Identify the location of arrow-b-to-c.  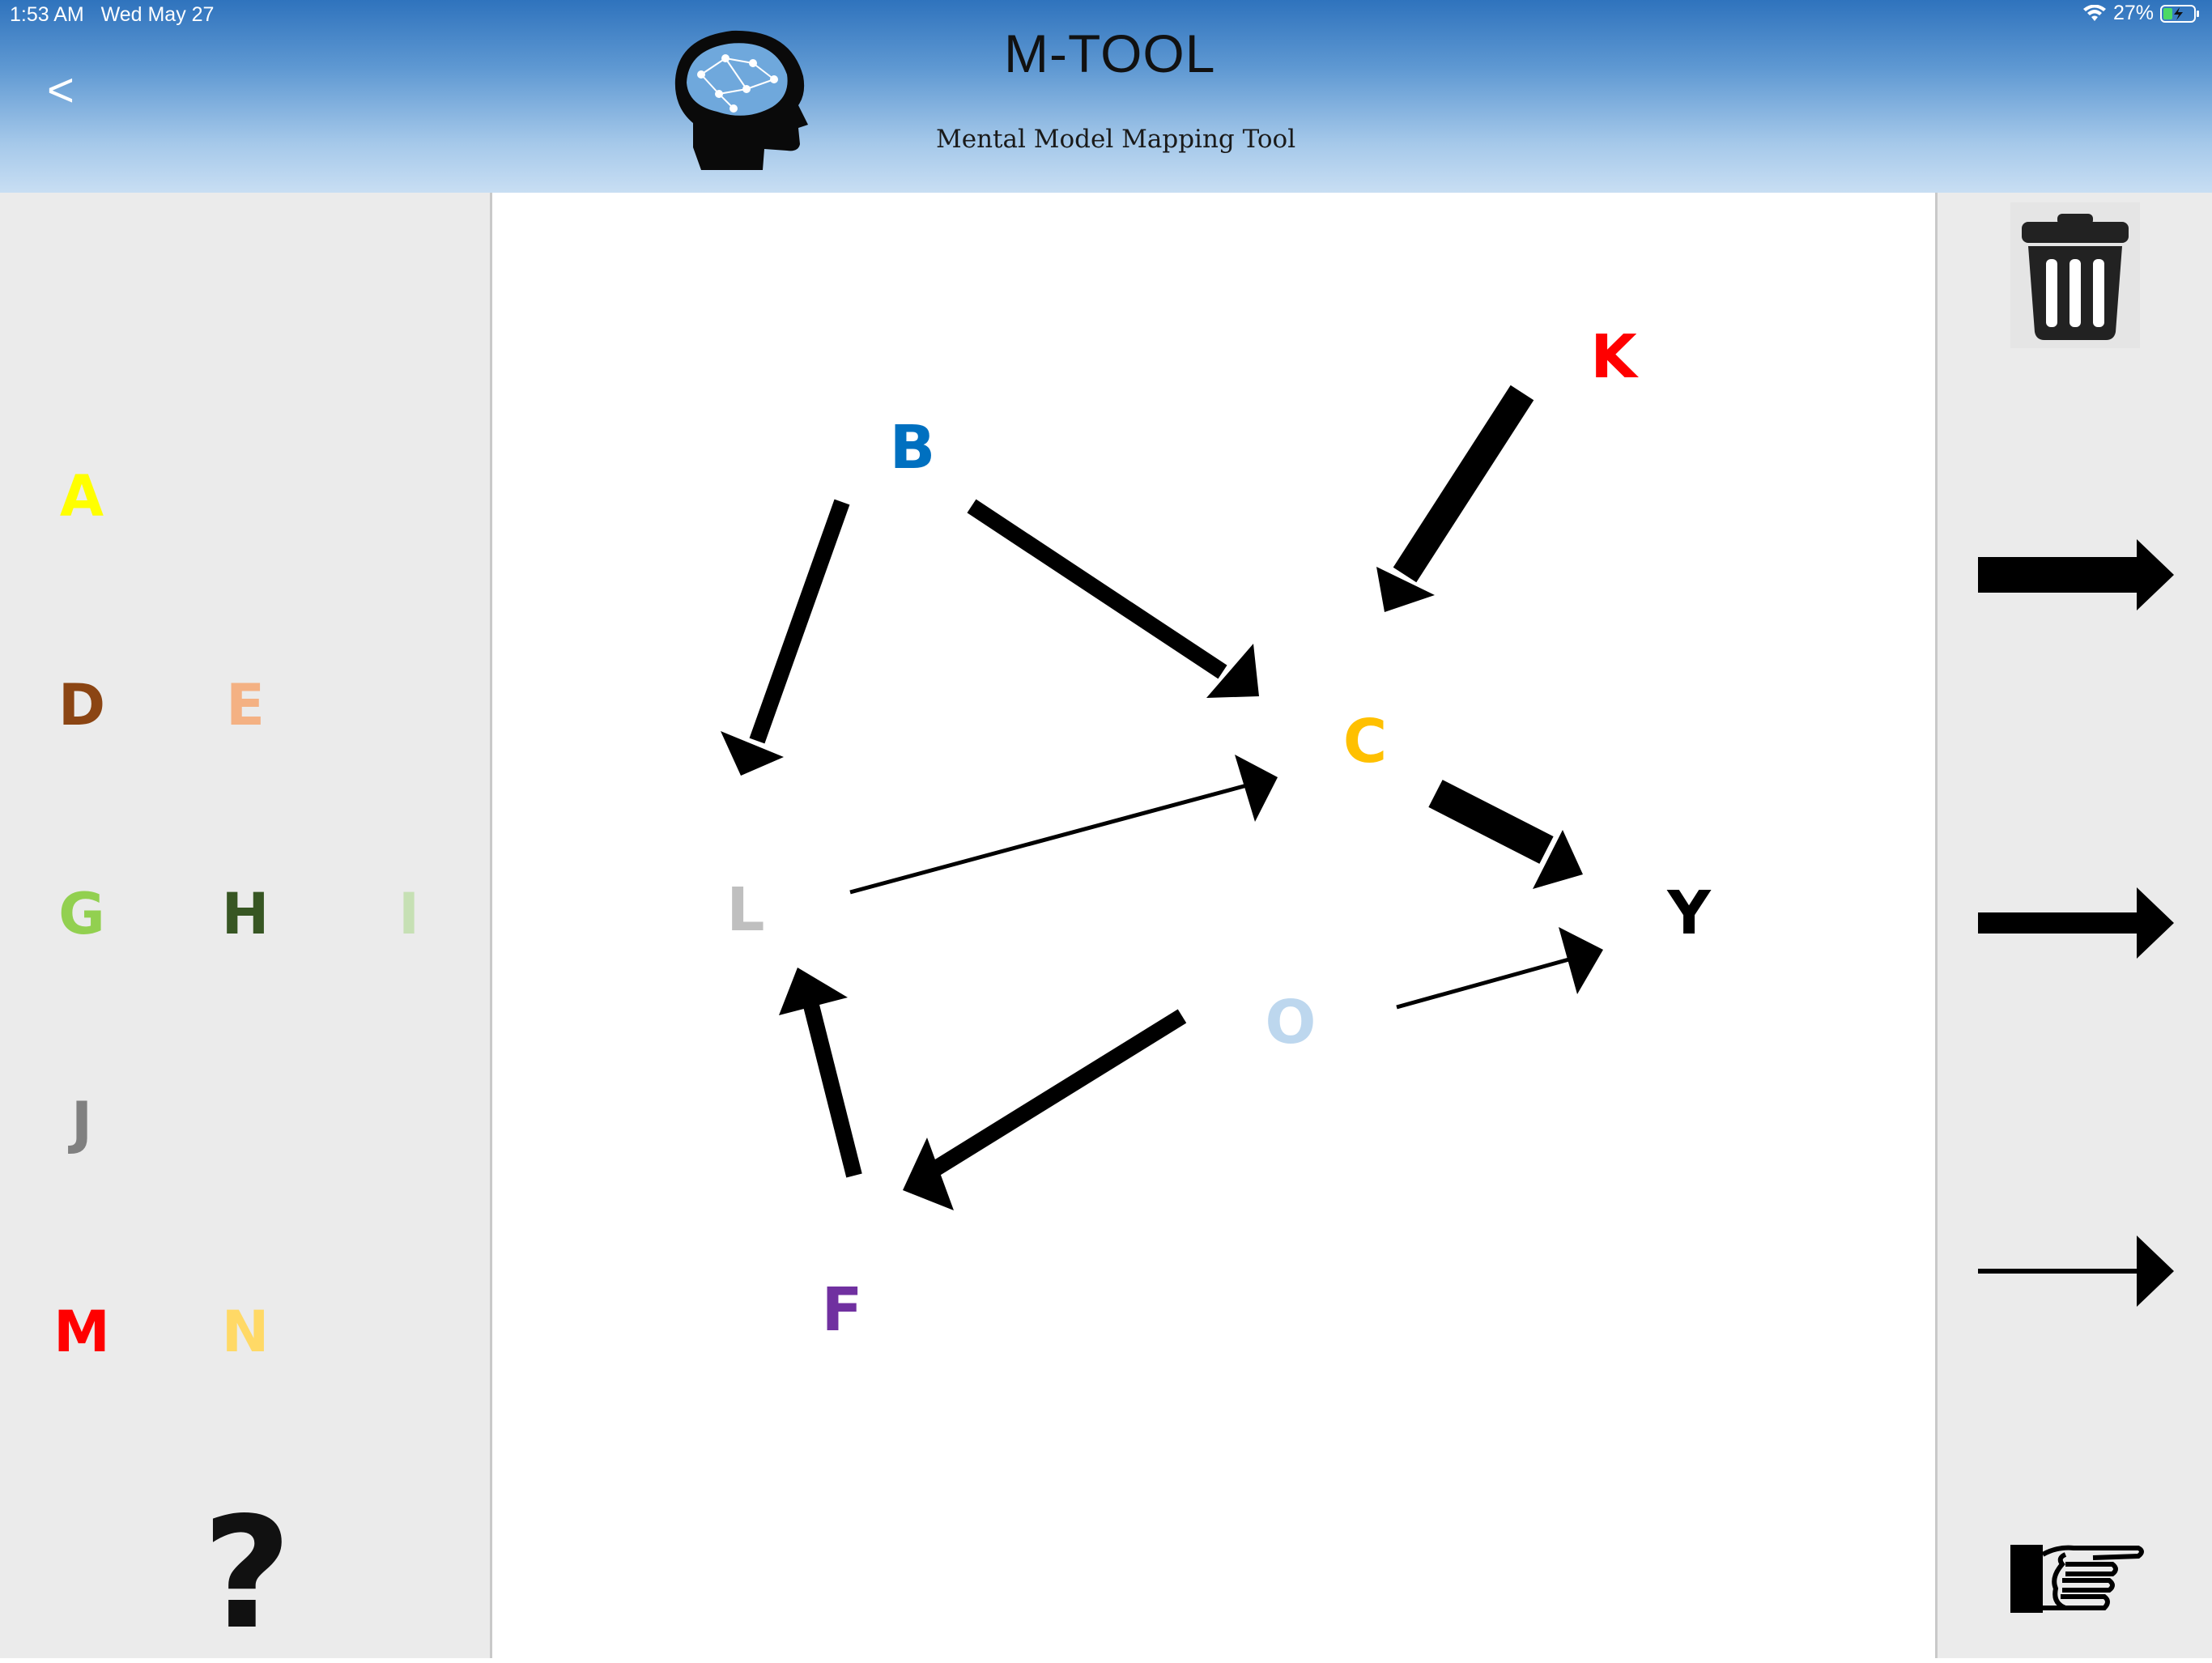
(1113, 598).